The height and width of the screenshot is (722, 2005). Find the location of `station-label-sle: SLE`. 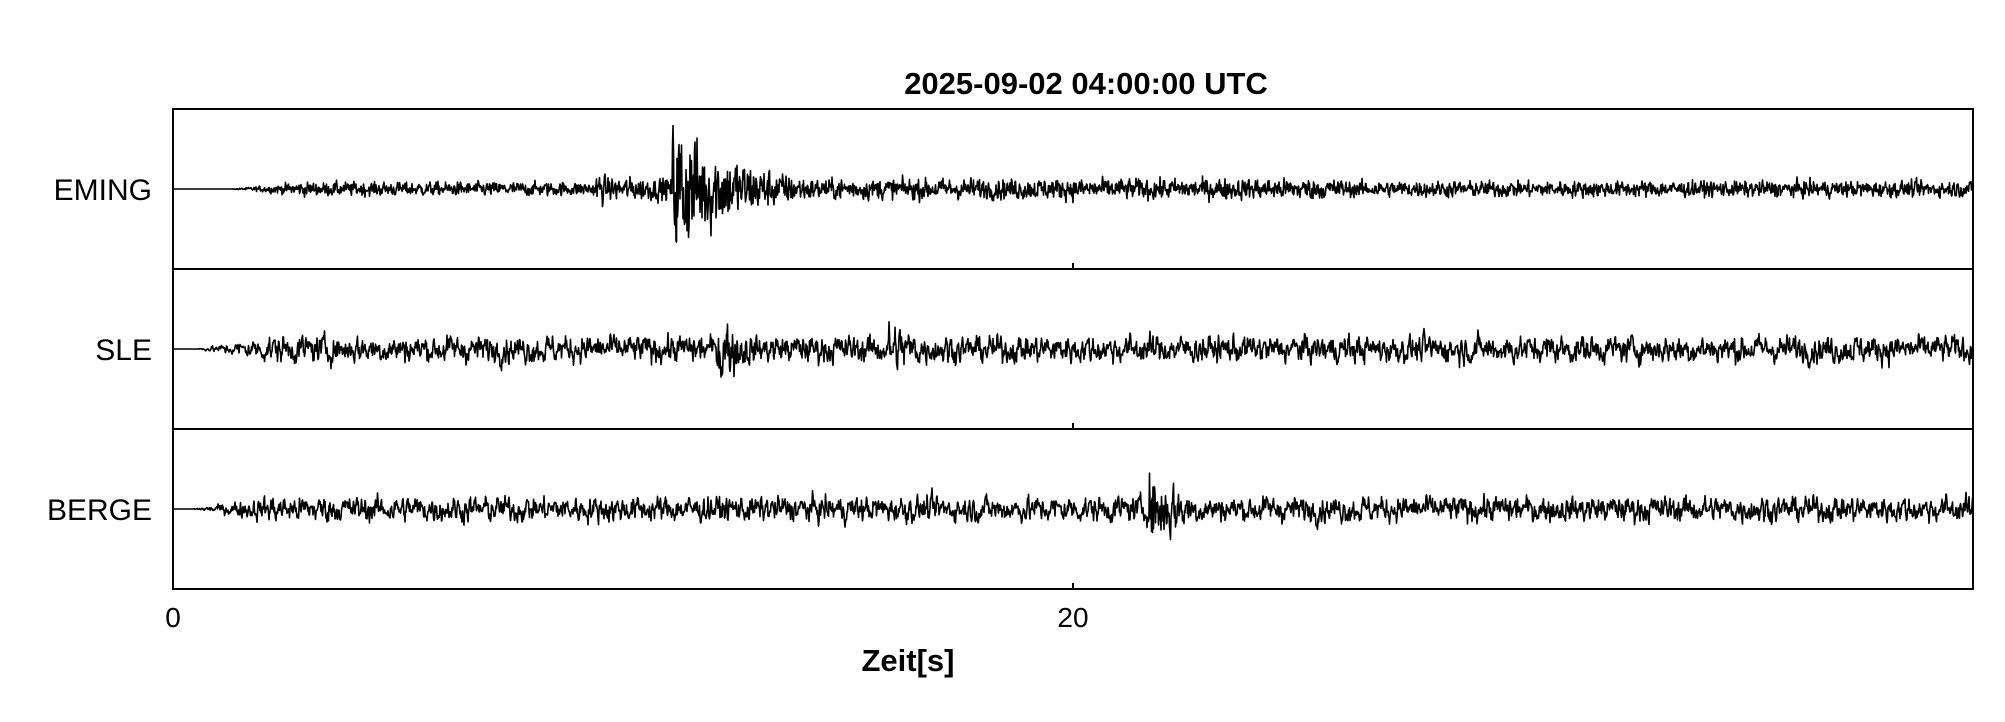

station-label-sle: SLE is located at coordinates (123, 350).